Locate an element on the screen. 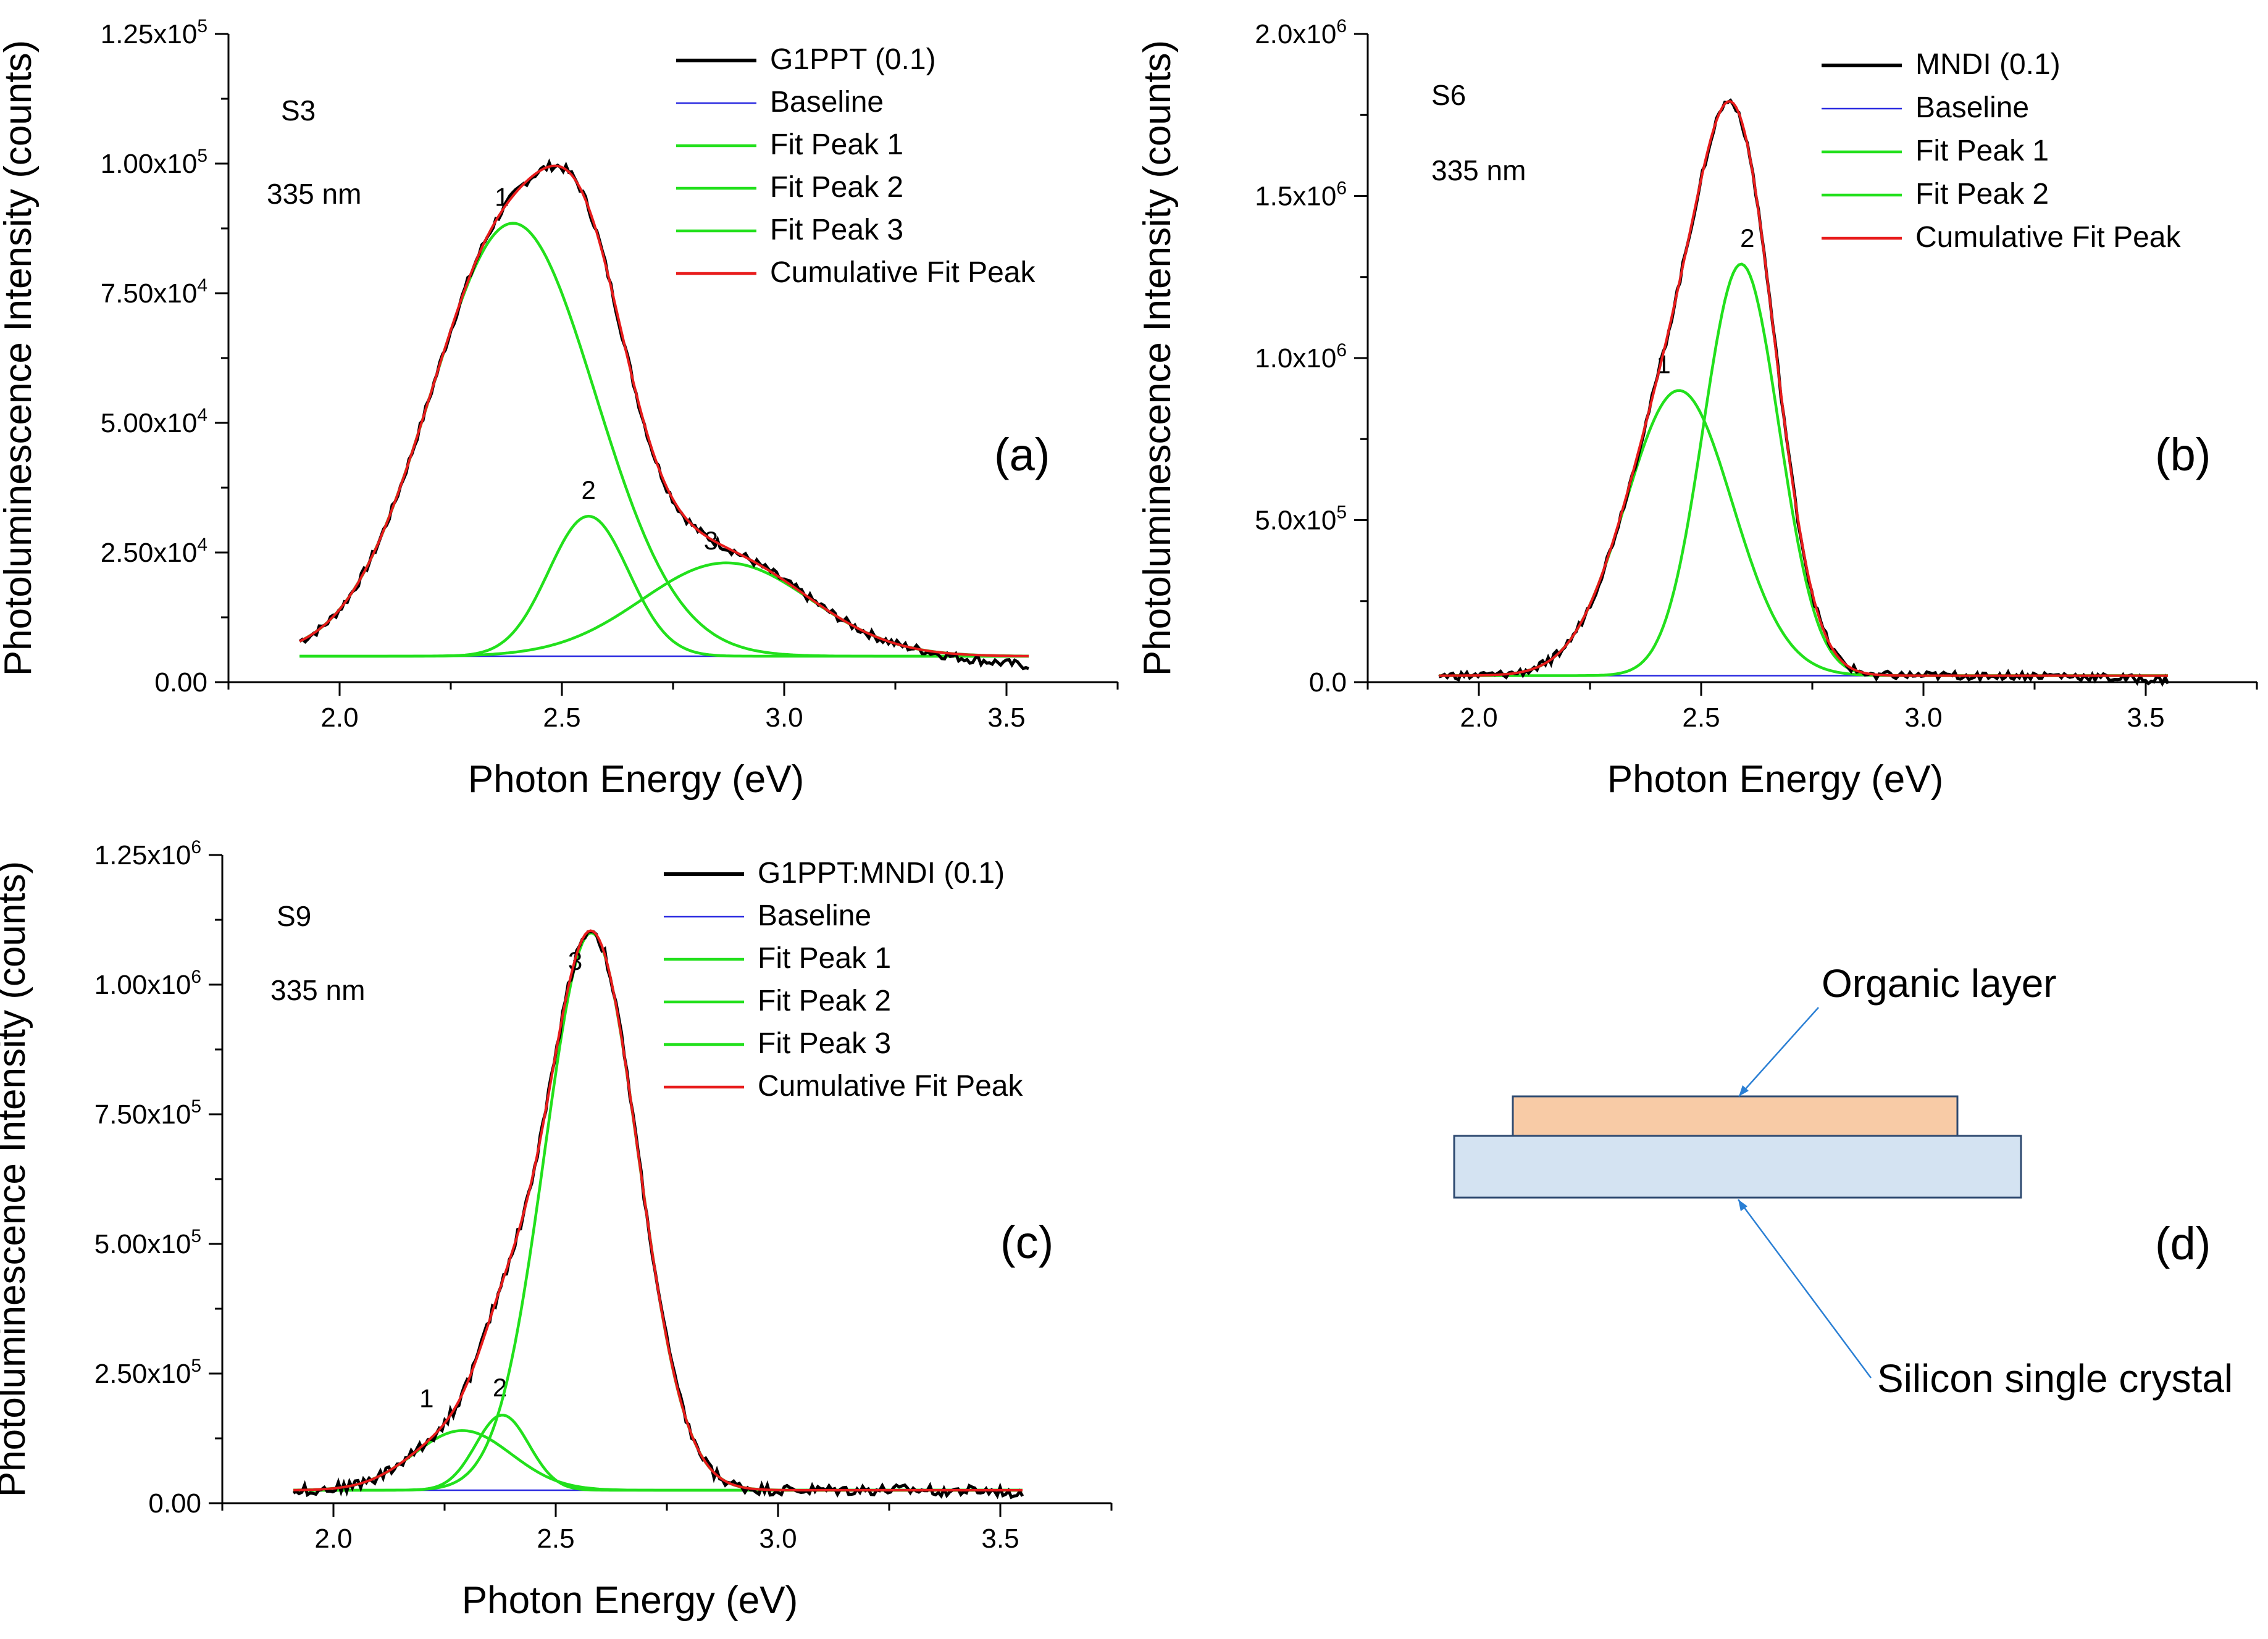 This screenshot has width=2268, height=1639. legend-label: MNDI (0.1) is located at coordinates (1988, 64).